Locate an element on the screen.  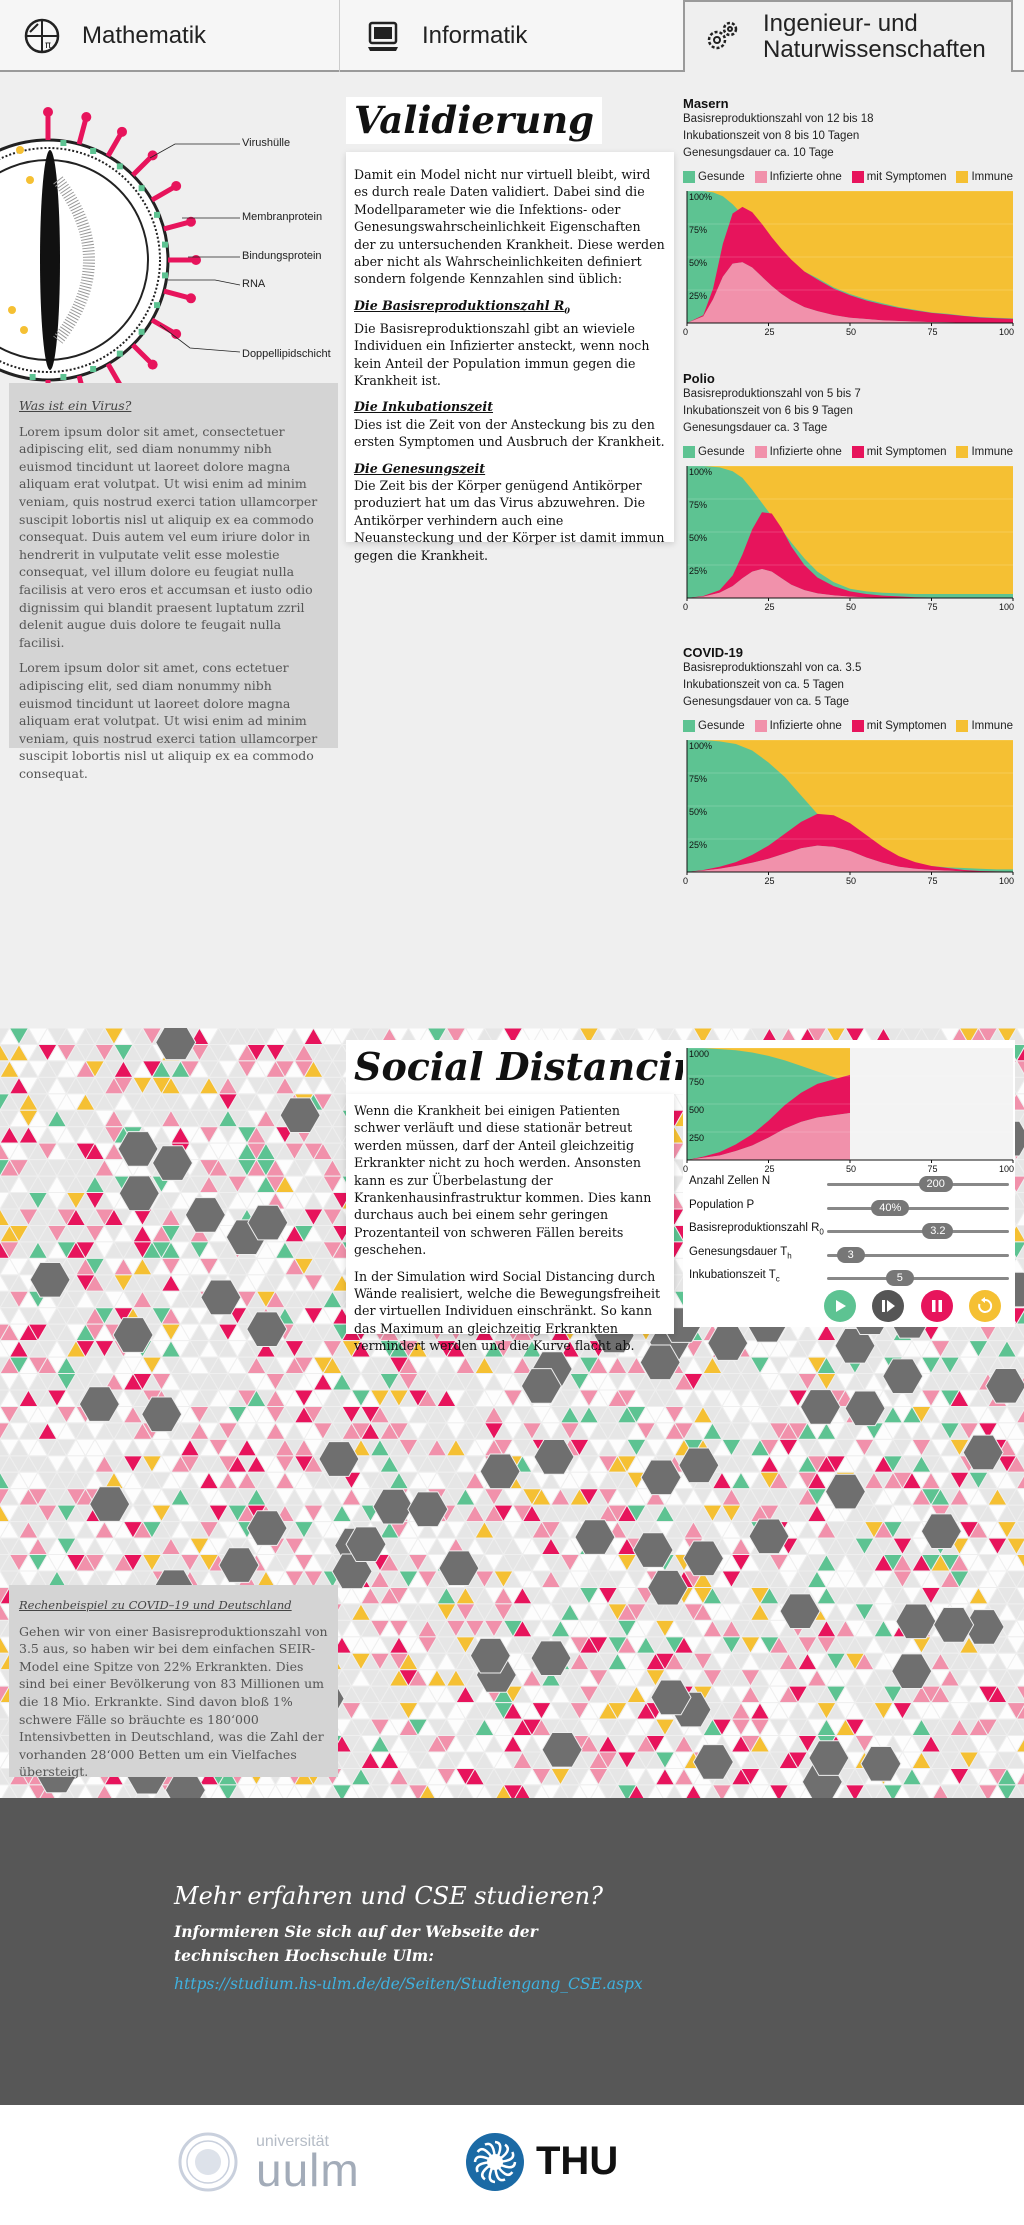
lipid-layer is located at coordinates (80, 260).